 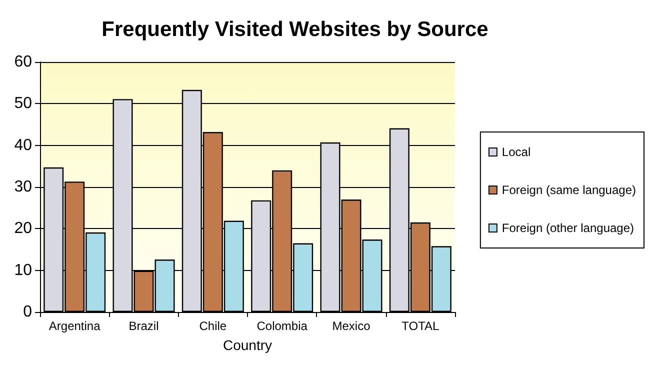 I want to click on x-tick-label: Argentina, so click(x=74, y=326).